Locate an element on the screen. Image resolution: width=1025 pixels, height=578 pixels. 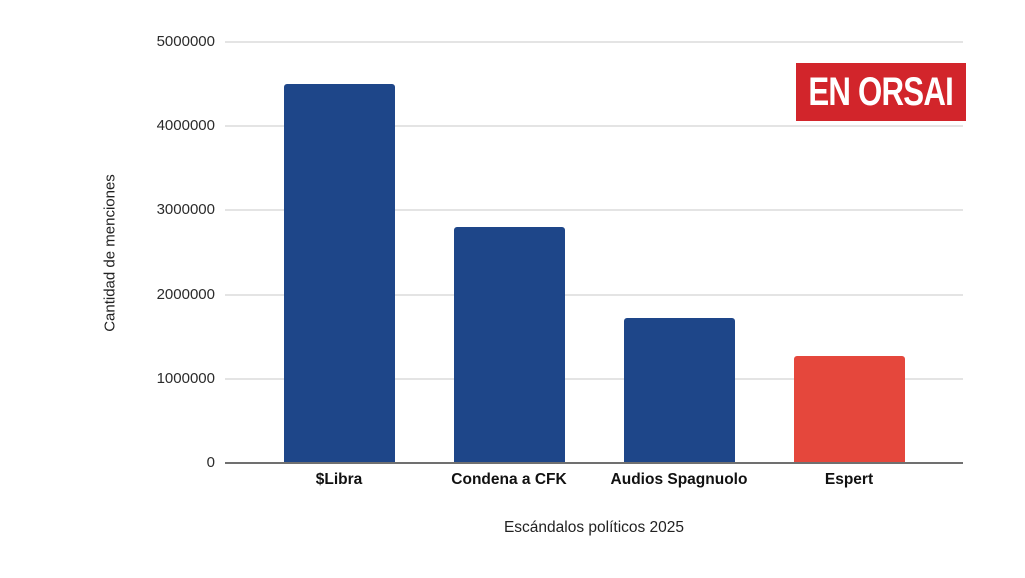
y-tick-label: 5000000 is located at coordinates (185, 41).